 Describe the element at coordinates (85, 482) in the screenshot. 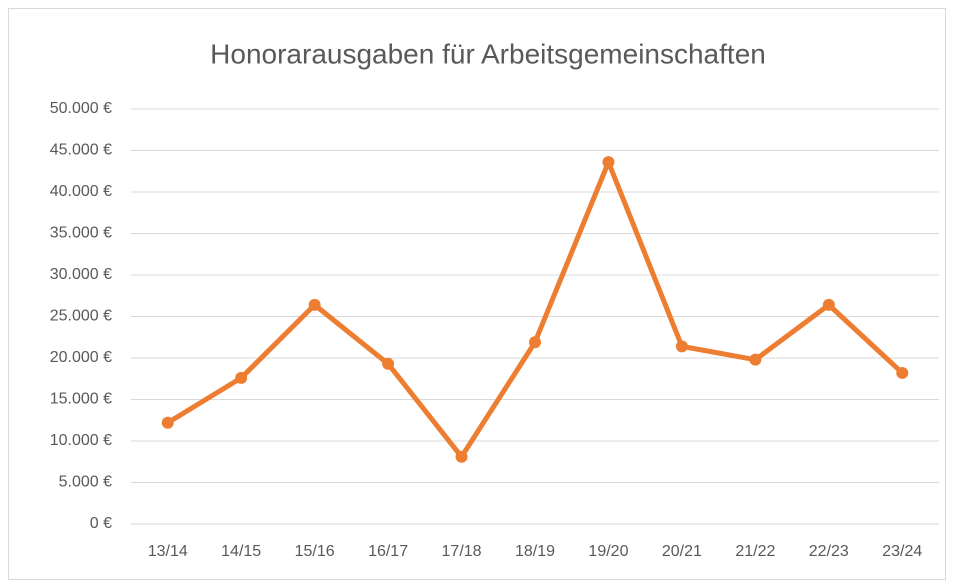

I see `y-tick-label: 5.000 €` at that location.